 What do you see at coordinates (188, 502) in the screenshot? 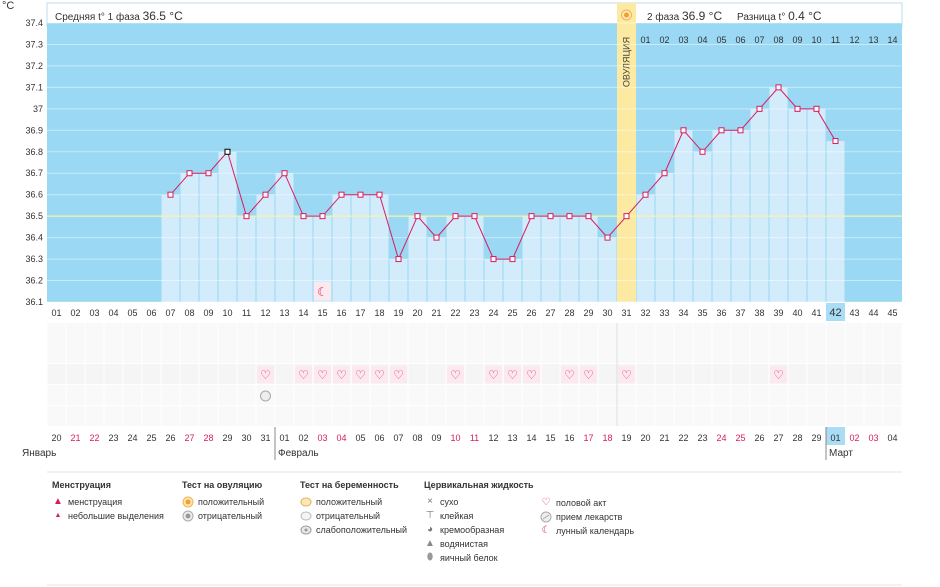
I see `sun-positive-icon` at bounding box center [188, 502].